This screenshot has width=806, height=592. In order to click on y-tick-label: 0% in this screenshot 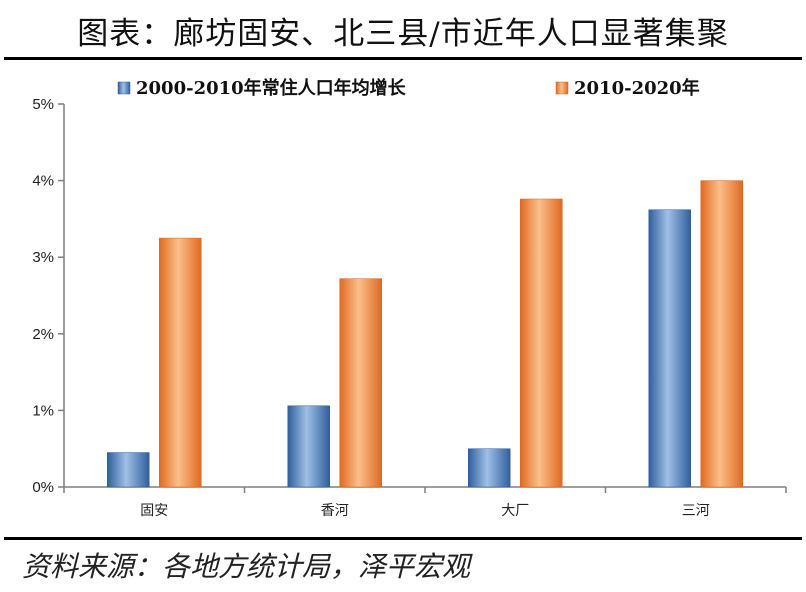, I will do `click(43, 487)`.